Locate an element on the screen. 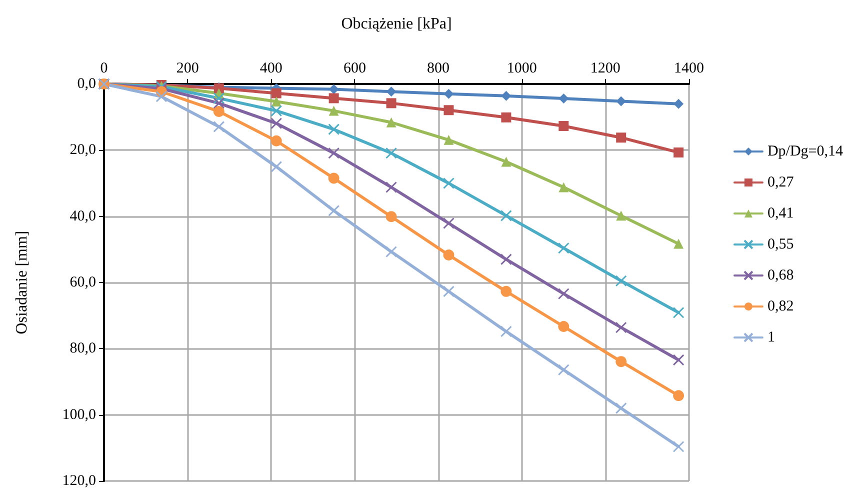  legend-label: 0,82 is located at coordinates (780, 306).